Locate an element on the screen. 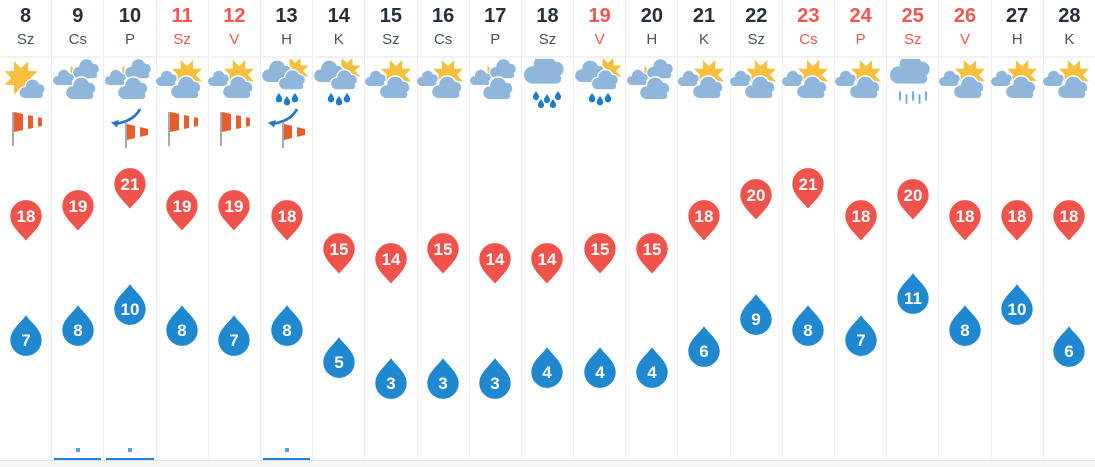 This screenshot has width=1095, height=467. day-abbrev: K is located at coordinates (704, 39).